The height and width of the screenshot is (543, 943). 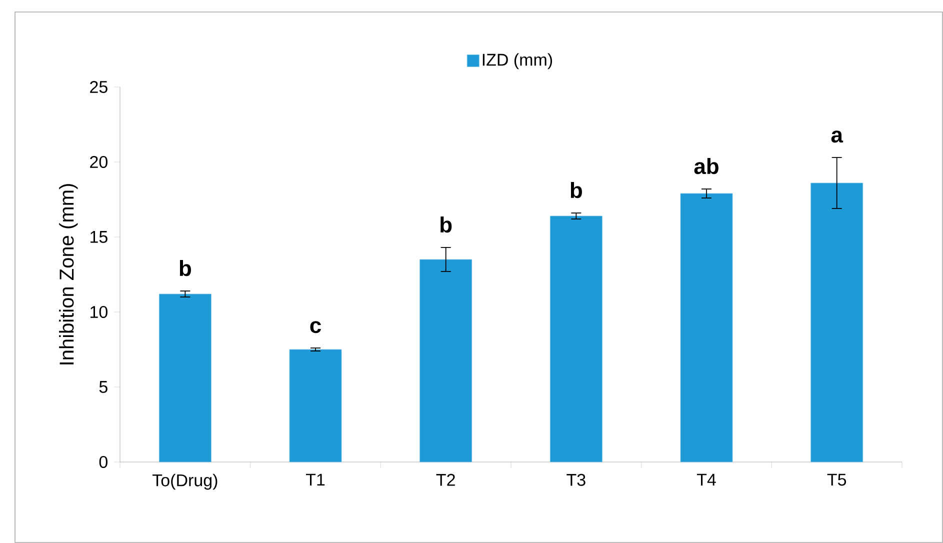 I want to click on y-tick-label: 15, so click(x=99, y=237).